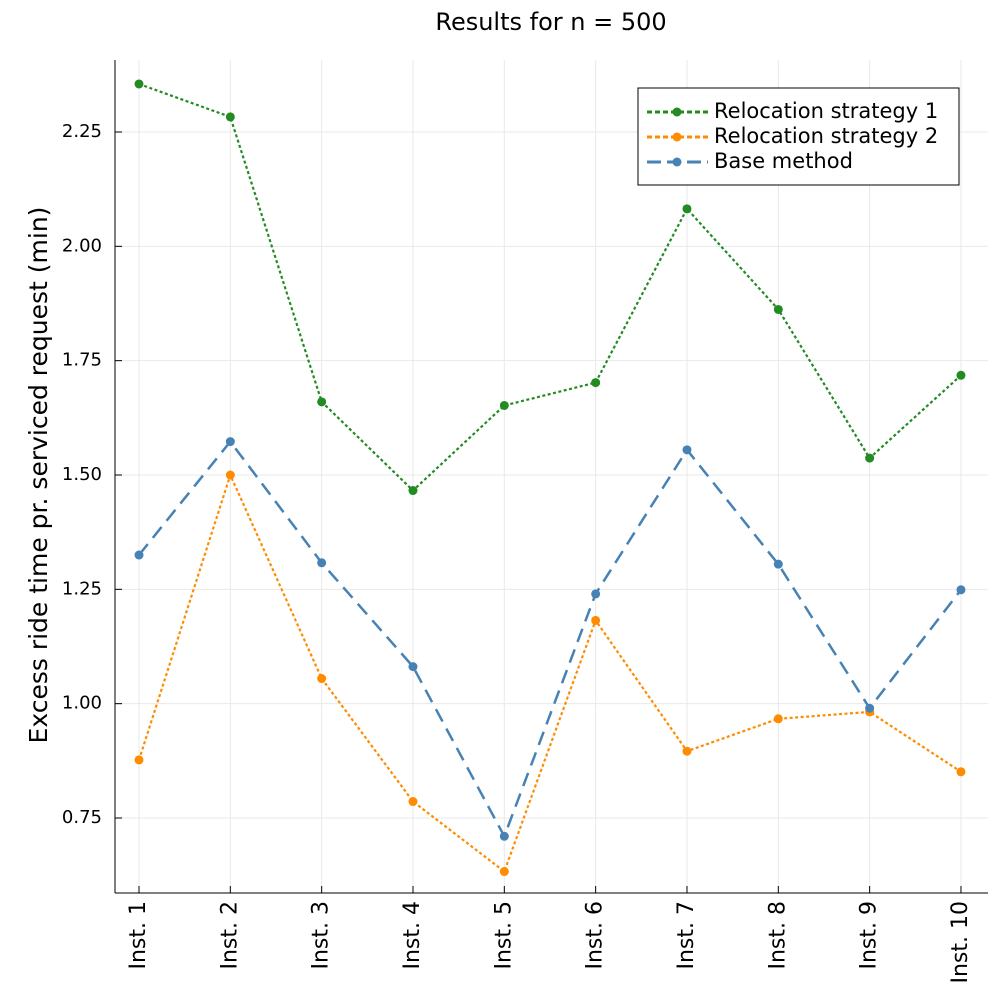  I want to click on y-tick-label: 1.00, so click(82, 703).